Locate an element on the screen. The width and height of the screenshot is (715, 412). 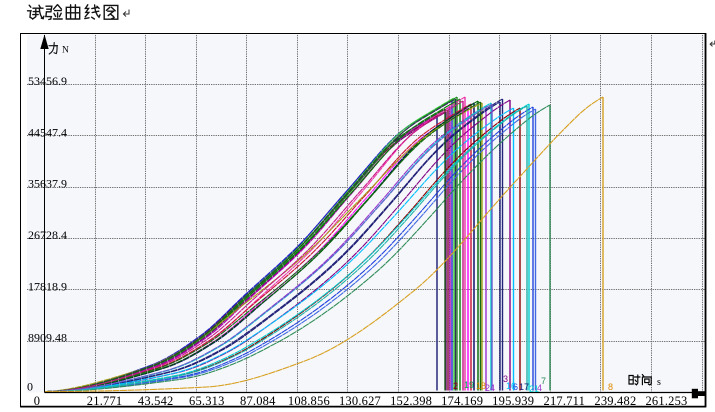
svg-text: 152.398 is located at coordinates (411, 401).